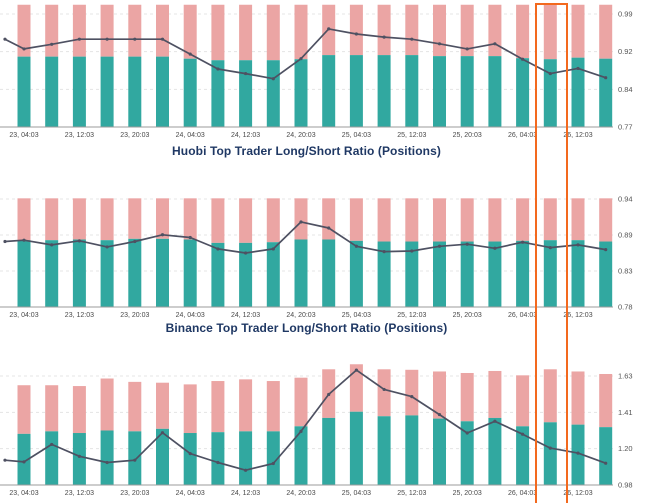  What do you see at coordinates (411, 135) in the screenshot?
I see `x-tick-label: 25, 12:03` at bounding box center [411, 135].